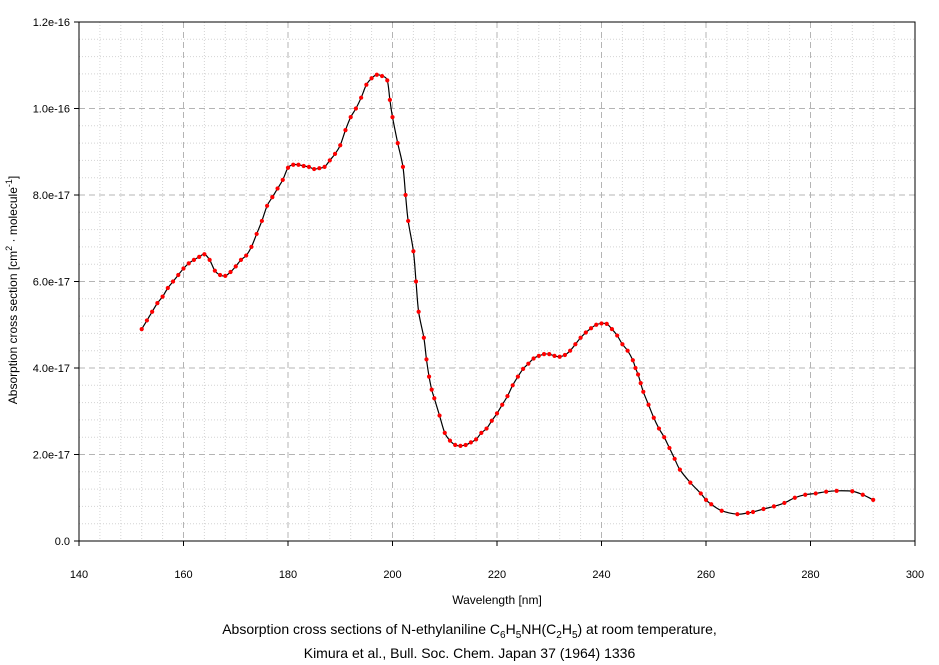 The height and width of the screenshot is (665, 939). Describe the element at coordinates (497, 575) in the screenshot. I see `x-tick-label: 220` at that location.